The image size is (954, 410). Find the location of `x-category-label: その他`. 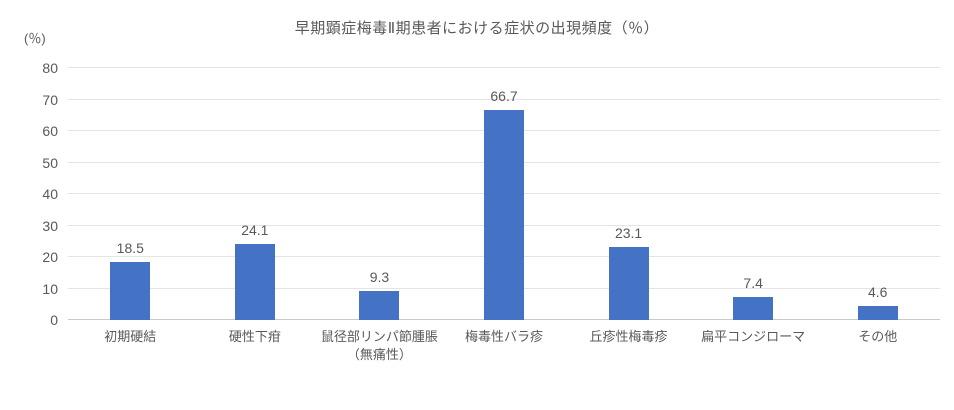

x-category-label: その他 is located at coordinates (878, 336).